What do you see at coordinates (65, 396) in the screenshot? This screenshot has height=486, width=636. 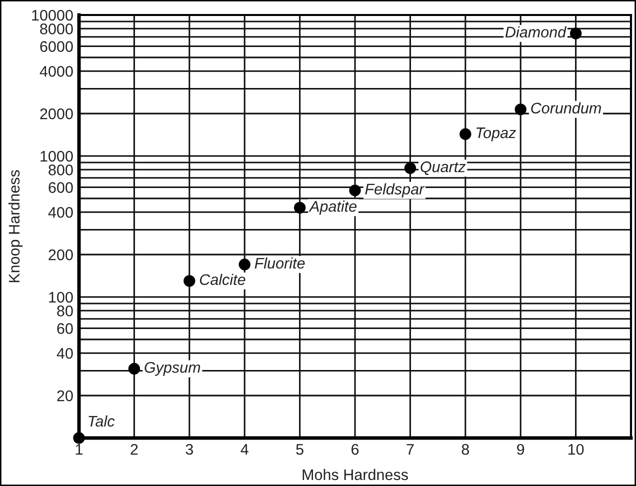 I see `y-tick-label: 20` at bounding box center [65, 396].